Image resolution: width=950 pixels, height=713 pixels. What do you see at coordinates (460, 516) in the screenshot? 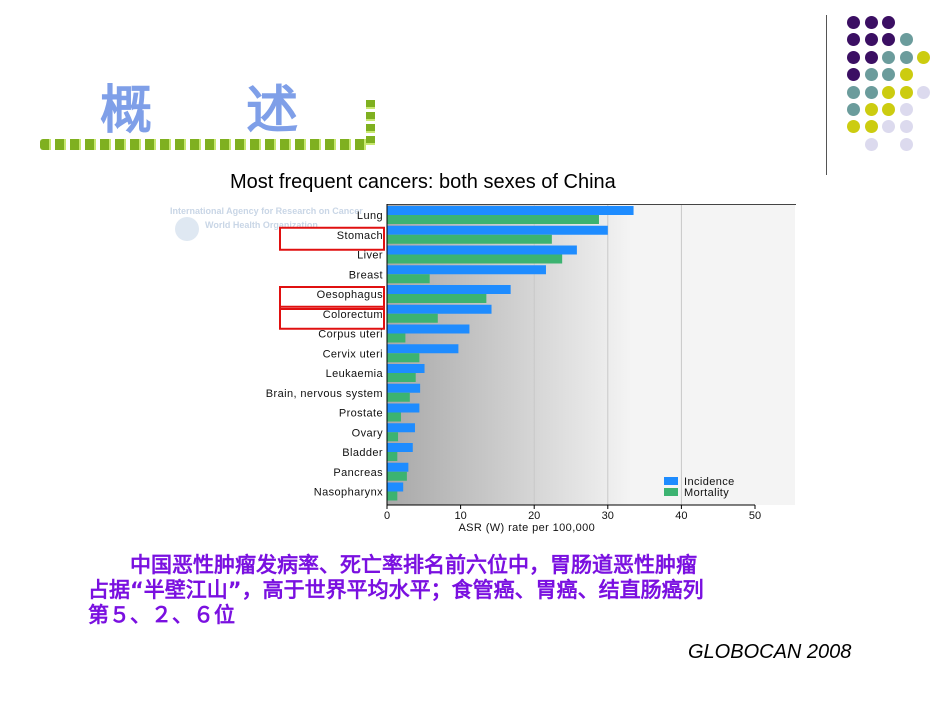
I see `x-tick-label: 10` at bounding box center [460, 516].